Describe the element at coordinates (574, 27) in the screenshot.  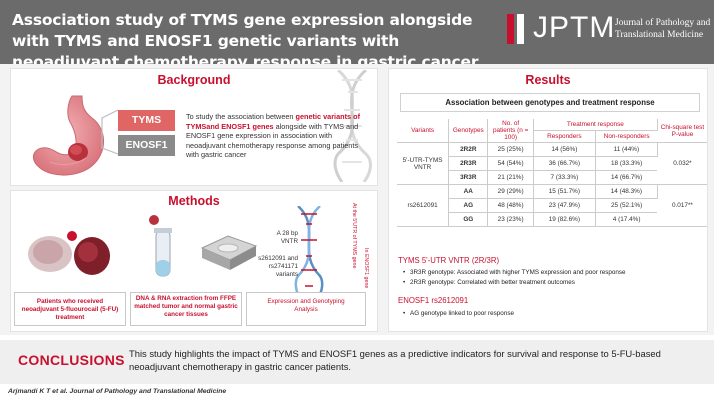
I see `journal-logo-text: JPTM` at that location.